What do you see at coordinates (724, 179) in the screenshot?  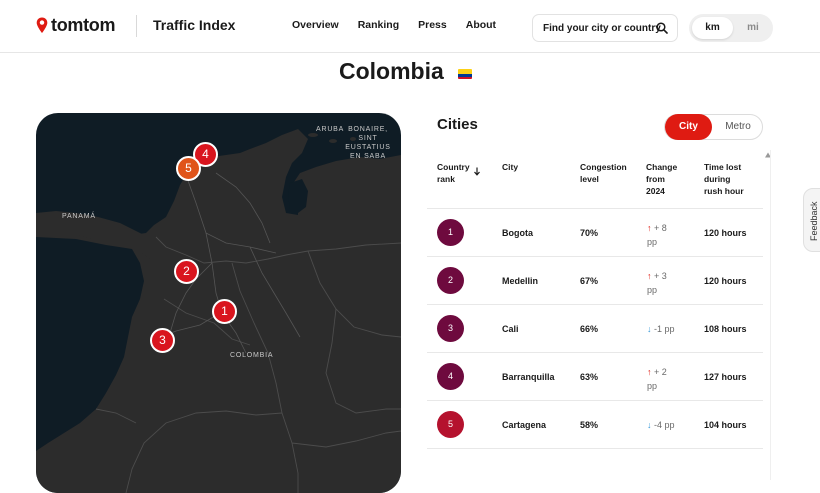 I see `col-header-time-lost: Time lost during rush hour` at bounding box center [724, 179].